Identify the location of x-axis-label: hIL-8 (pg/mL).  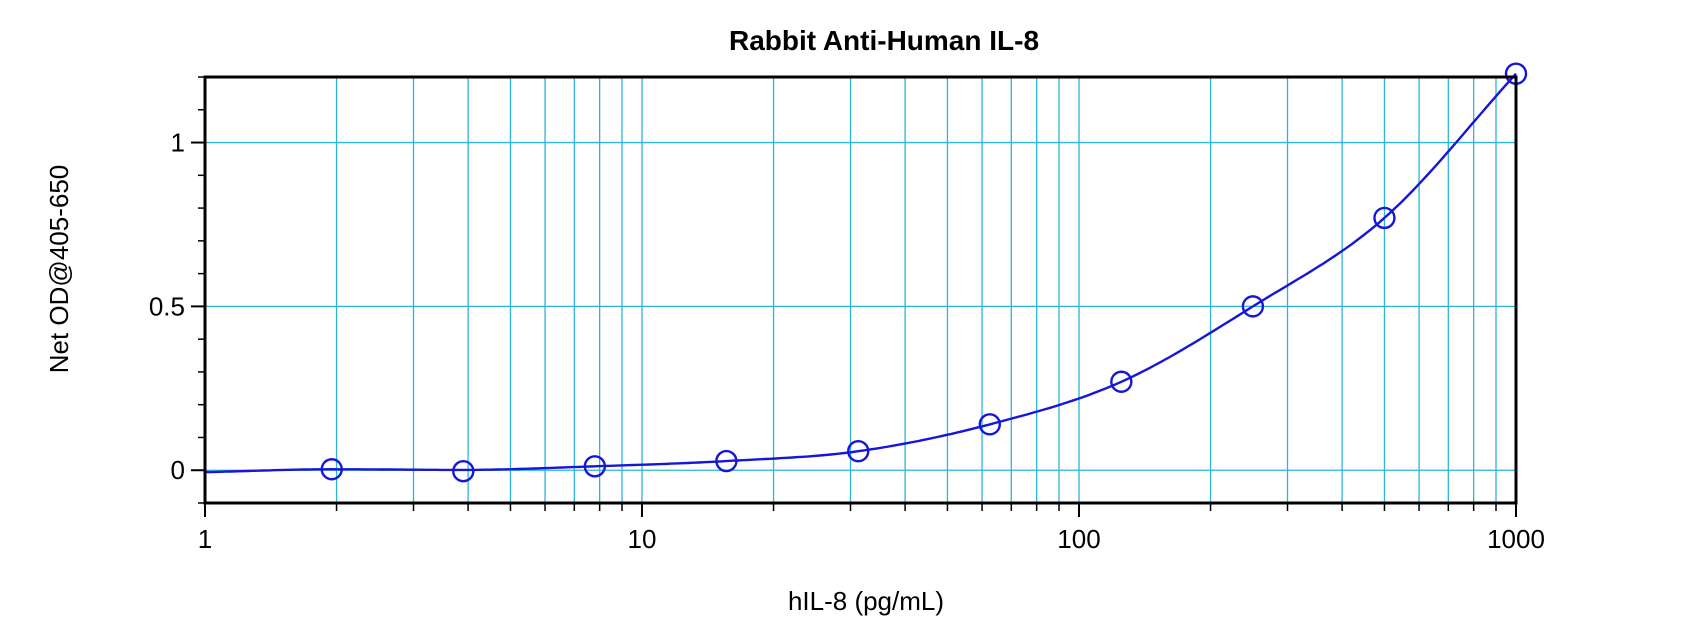
(866, 601).